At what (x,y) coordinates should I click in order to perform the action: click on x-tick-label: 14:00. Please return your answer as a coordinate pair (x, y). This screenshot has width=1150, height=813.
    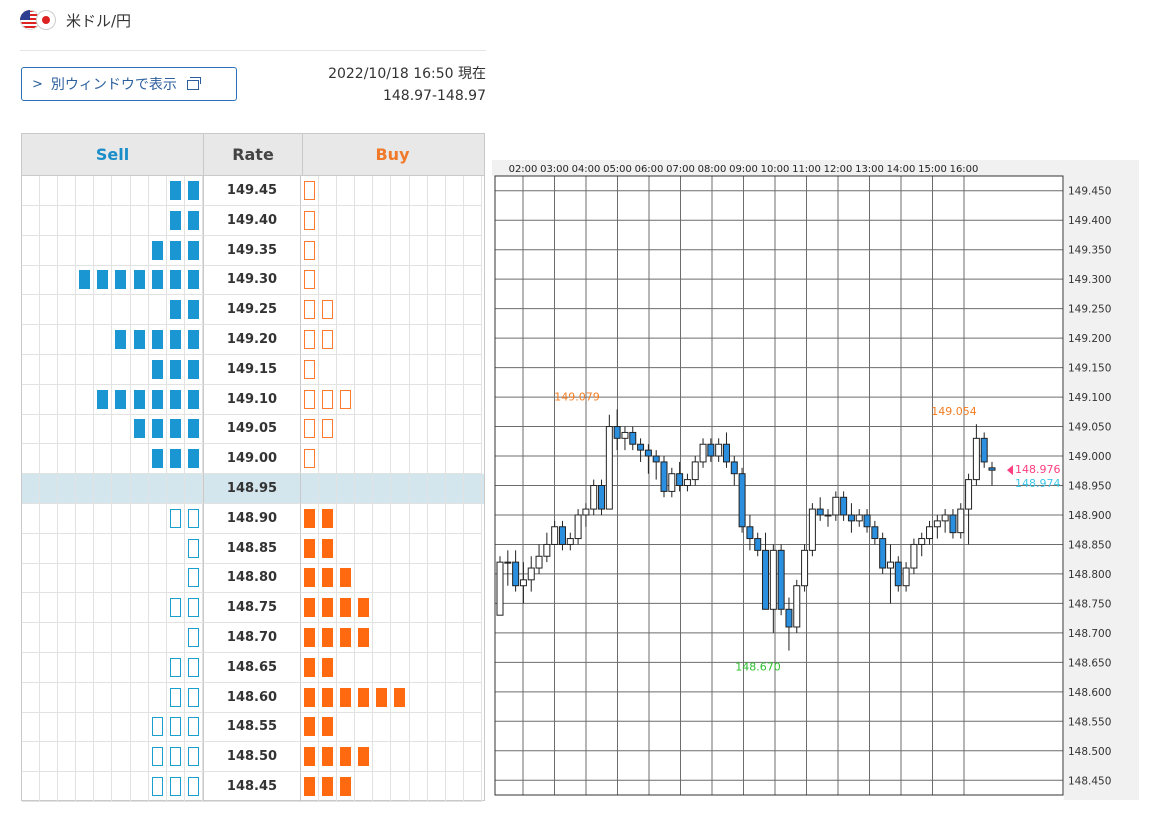
    Looking at the image, I should click on (901, 169).